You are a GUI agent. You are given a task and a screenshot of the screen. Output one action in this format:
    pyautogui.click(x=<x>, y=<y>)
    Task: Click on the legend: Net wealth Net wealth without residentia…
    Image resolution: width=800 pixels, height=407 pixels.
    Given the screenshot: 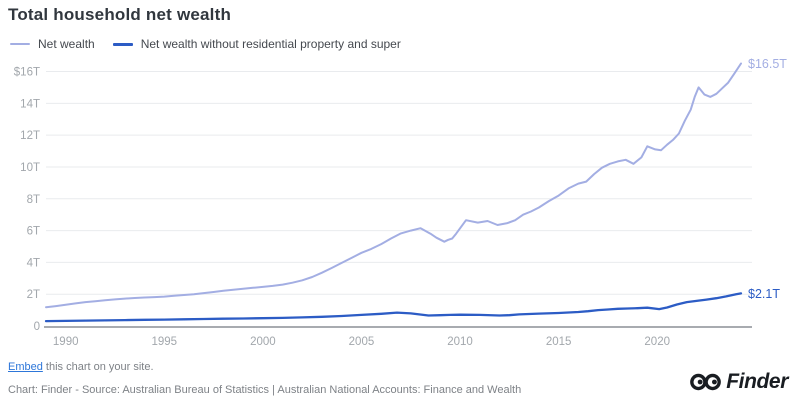 What is the action you would take?
    pyautogui.click(x=205, y=44)
    